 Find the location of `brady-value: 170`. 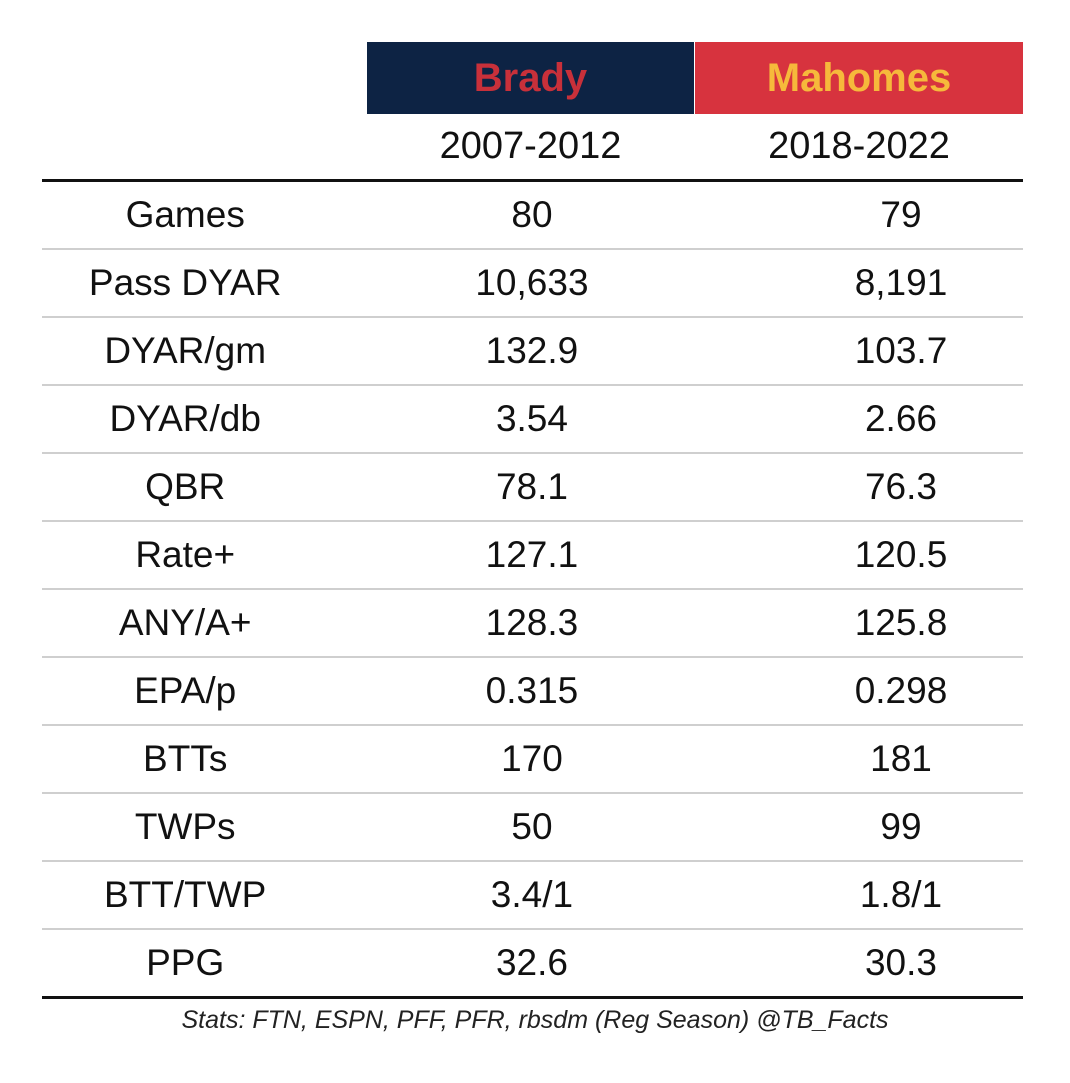

brady-value: 170 is located at coordinates (532, 758).